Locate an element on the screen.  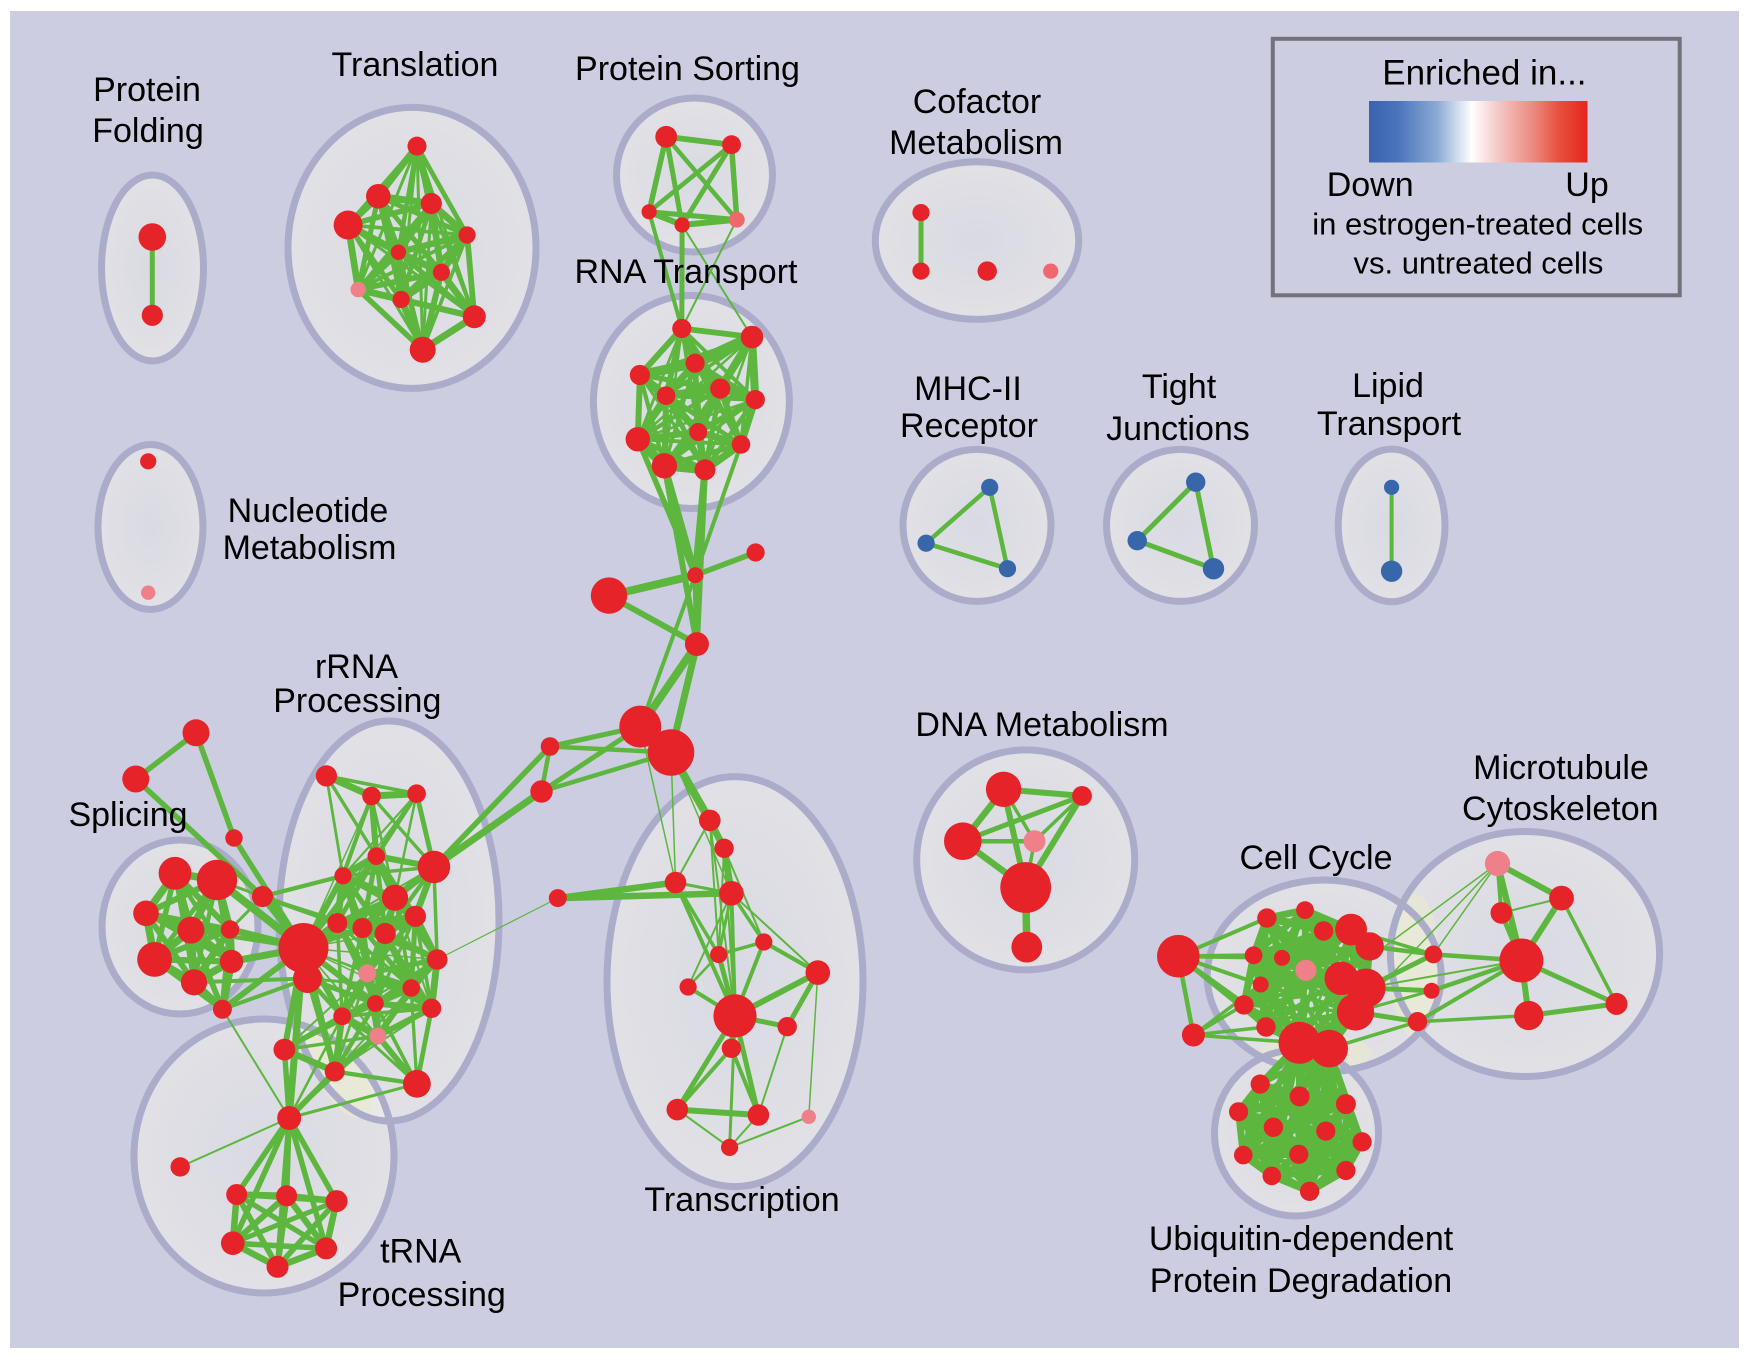
svg-text: Splicing is located at coordinates (127, 815).